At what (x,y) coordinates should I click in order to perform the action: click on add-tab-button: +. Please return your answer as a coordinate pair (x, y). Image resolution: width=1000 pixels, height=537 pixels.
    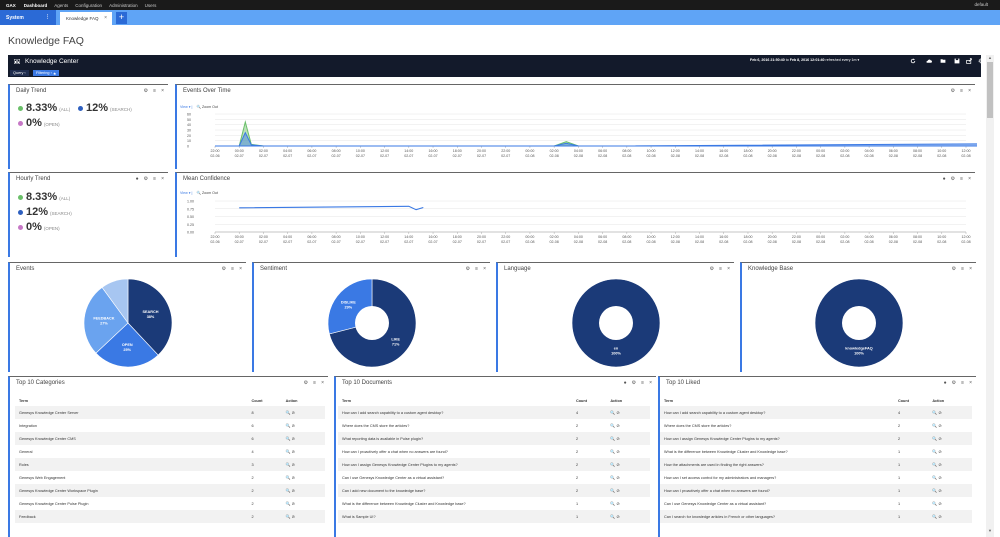
    Looking at the image, I should click on (121, 18).